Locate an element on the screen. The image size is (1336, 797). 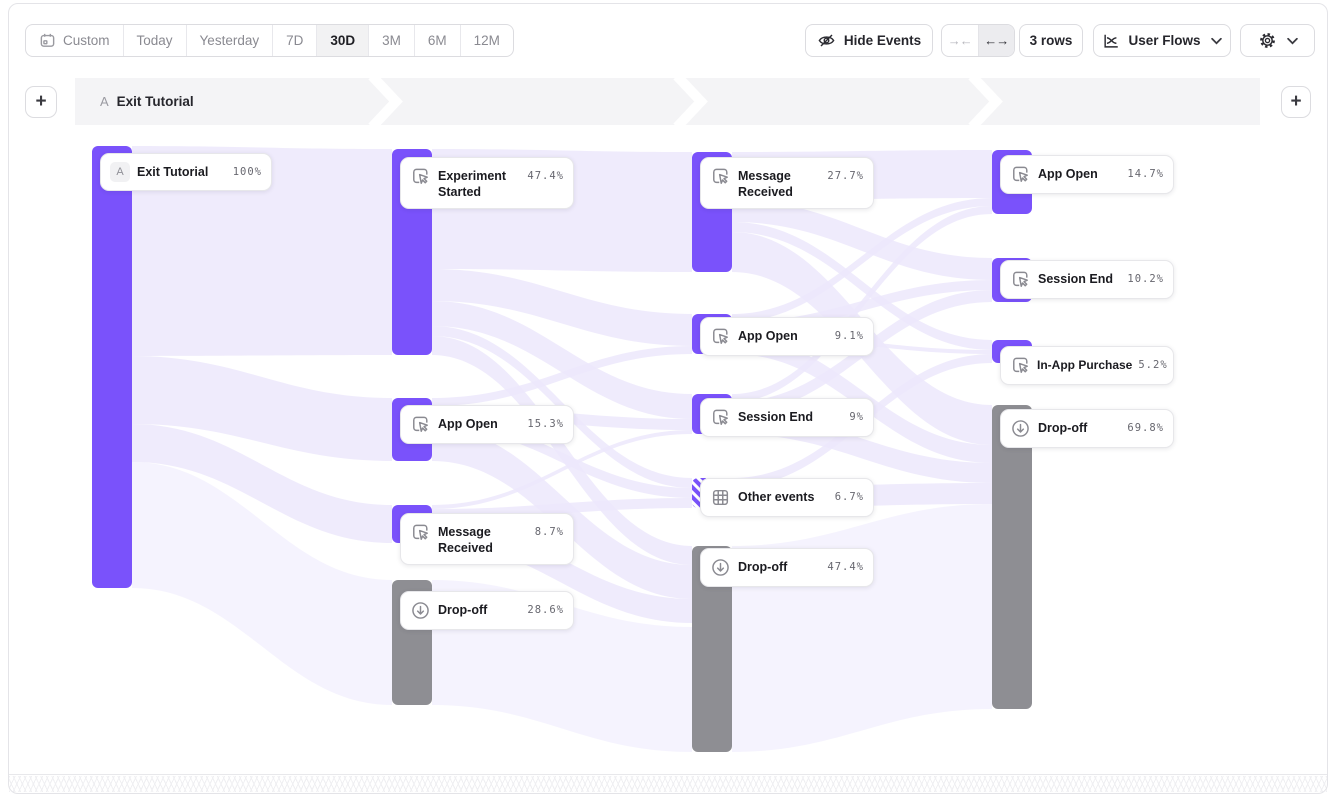
date-range-3m: 3M is located at coordinates (392, 40).